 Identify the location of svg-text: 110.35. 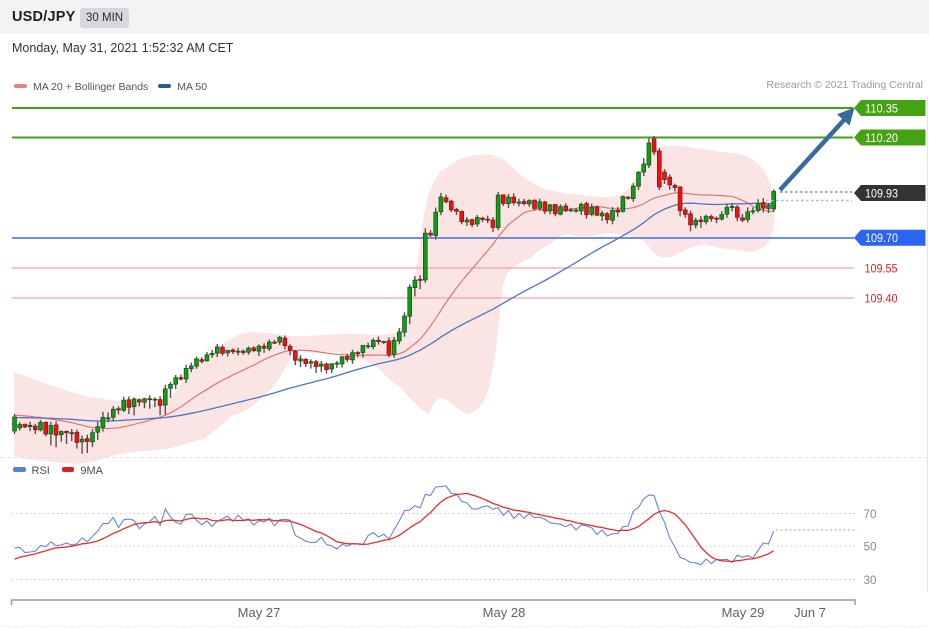
(881, 108).